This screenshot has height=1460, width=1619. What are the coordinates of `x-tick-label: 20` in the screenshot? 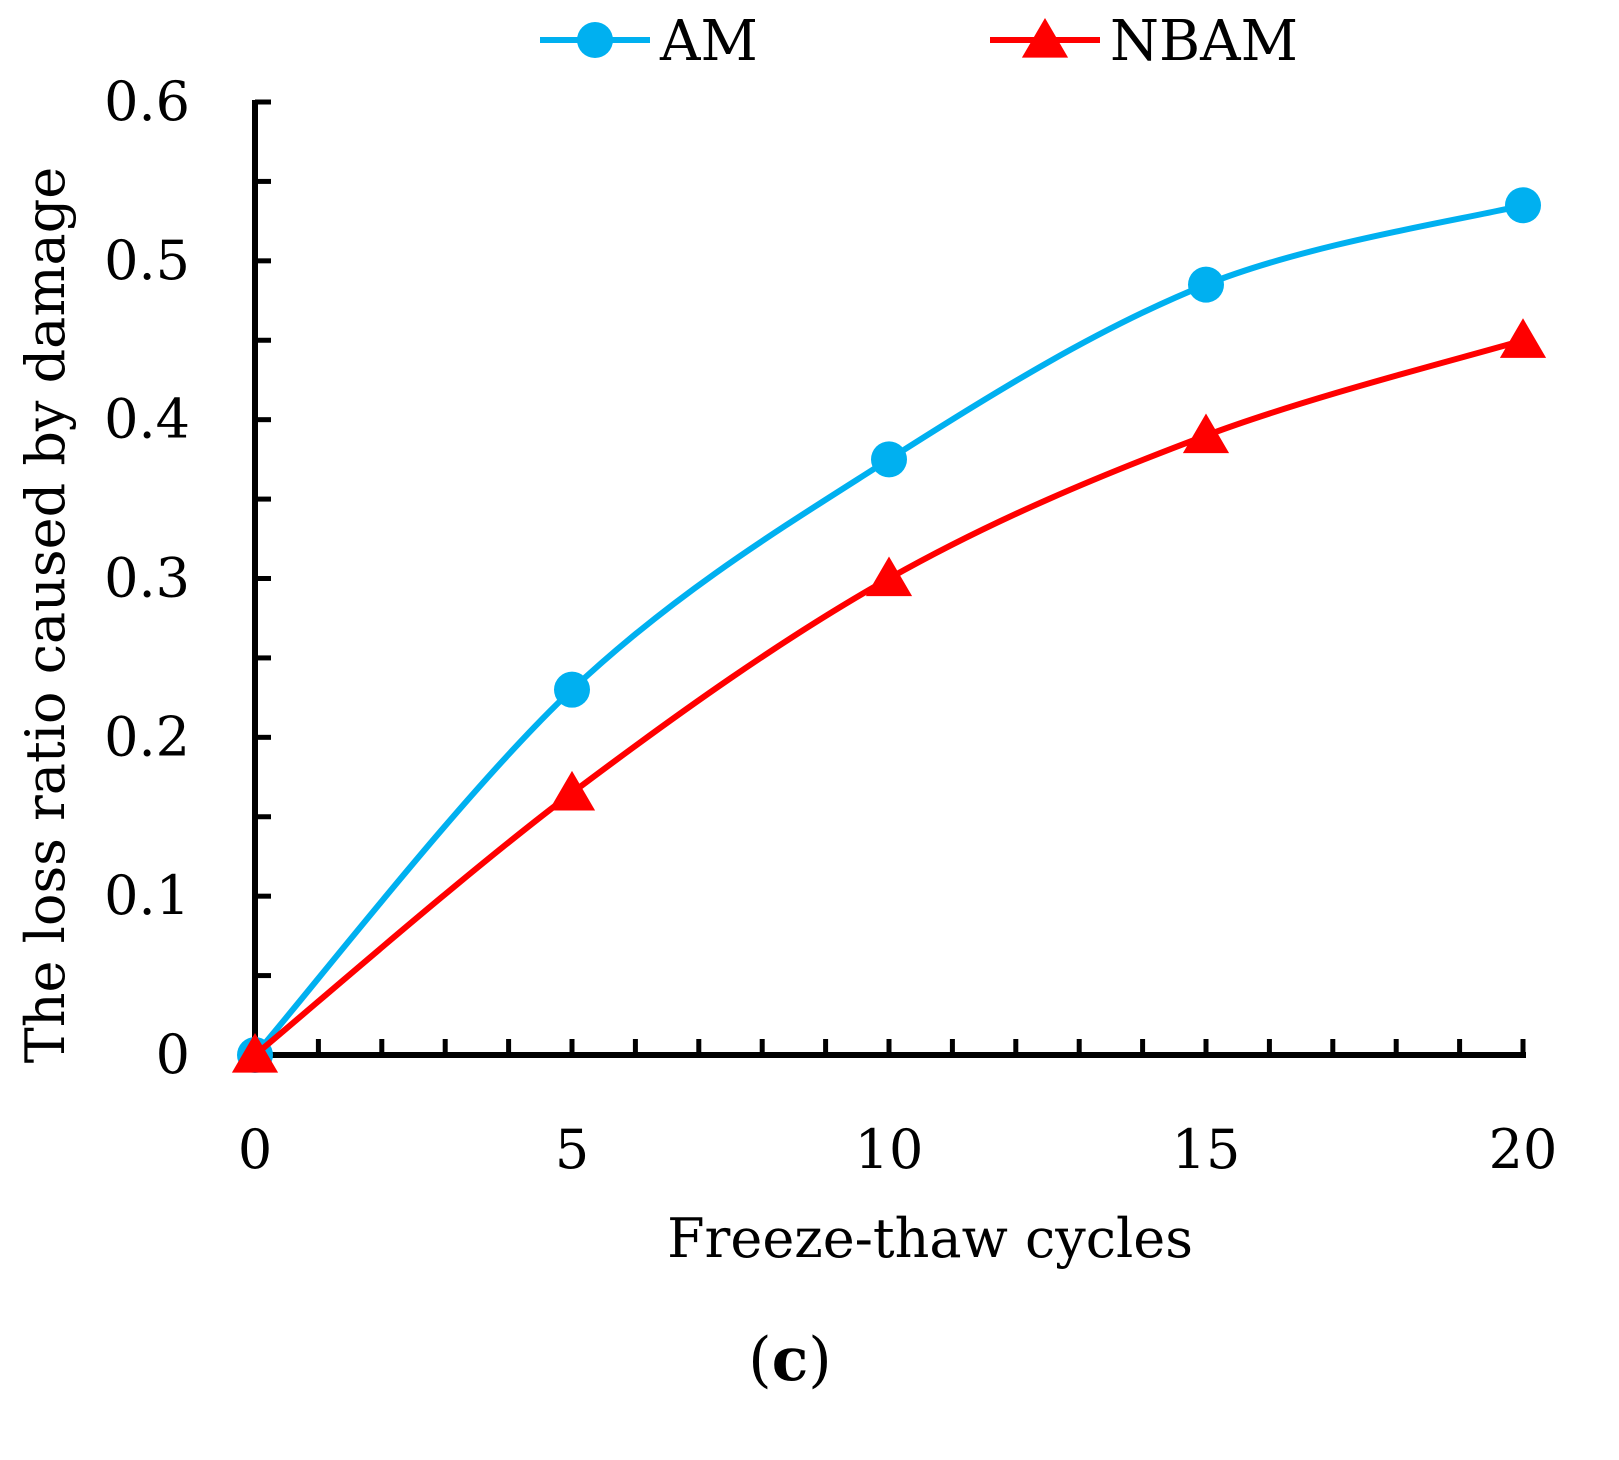 It's located at (1523, 1149).